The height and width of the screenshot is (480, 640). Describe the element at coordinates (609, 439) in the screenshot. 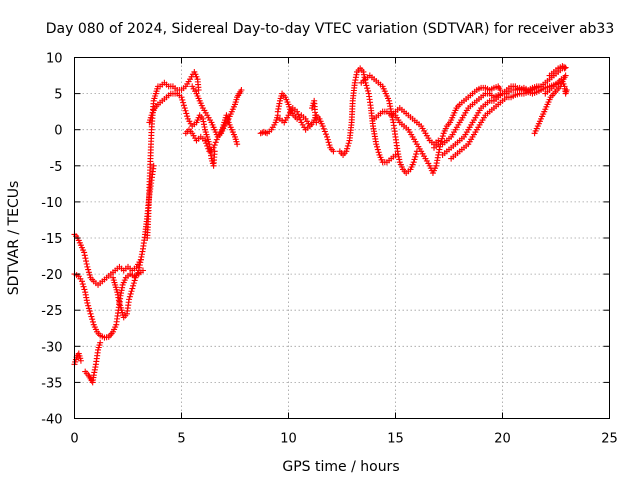

I see `x-tick-label: 25` at that location.